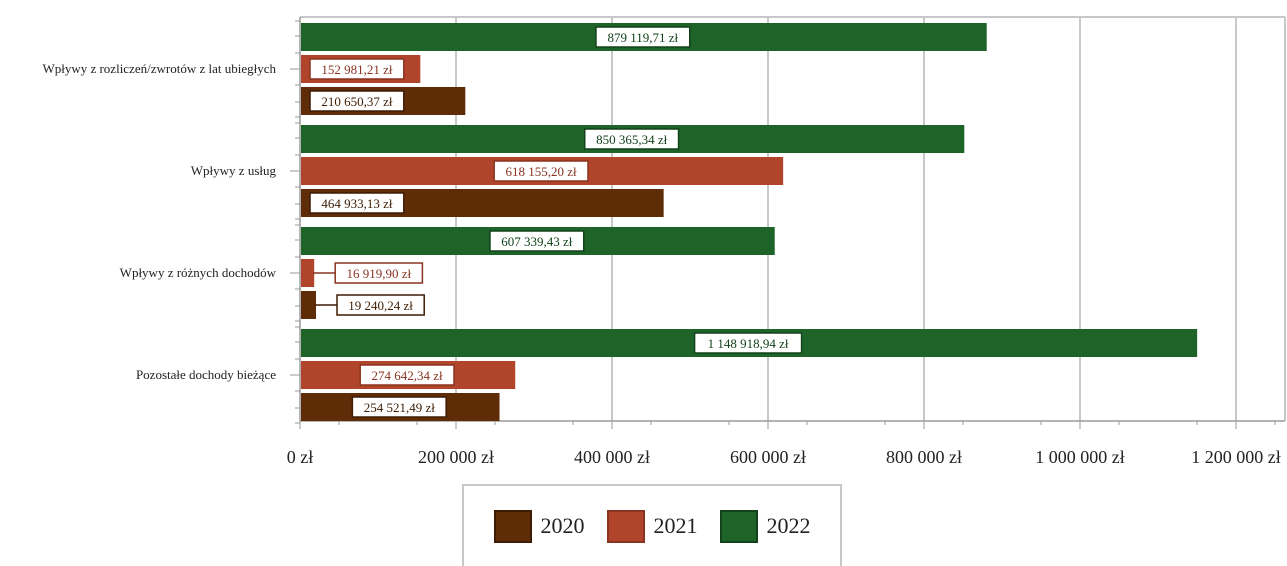 The image size is (1287, 566). I want to click on category-label: Wpływy z różnych dochodów, so click(198, 272).